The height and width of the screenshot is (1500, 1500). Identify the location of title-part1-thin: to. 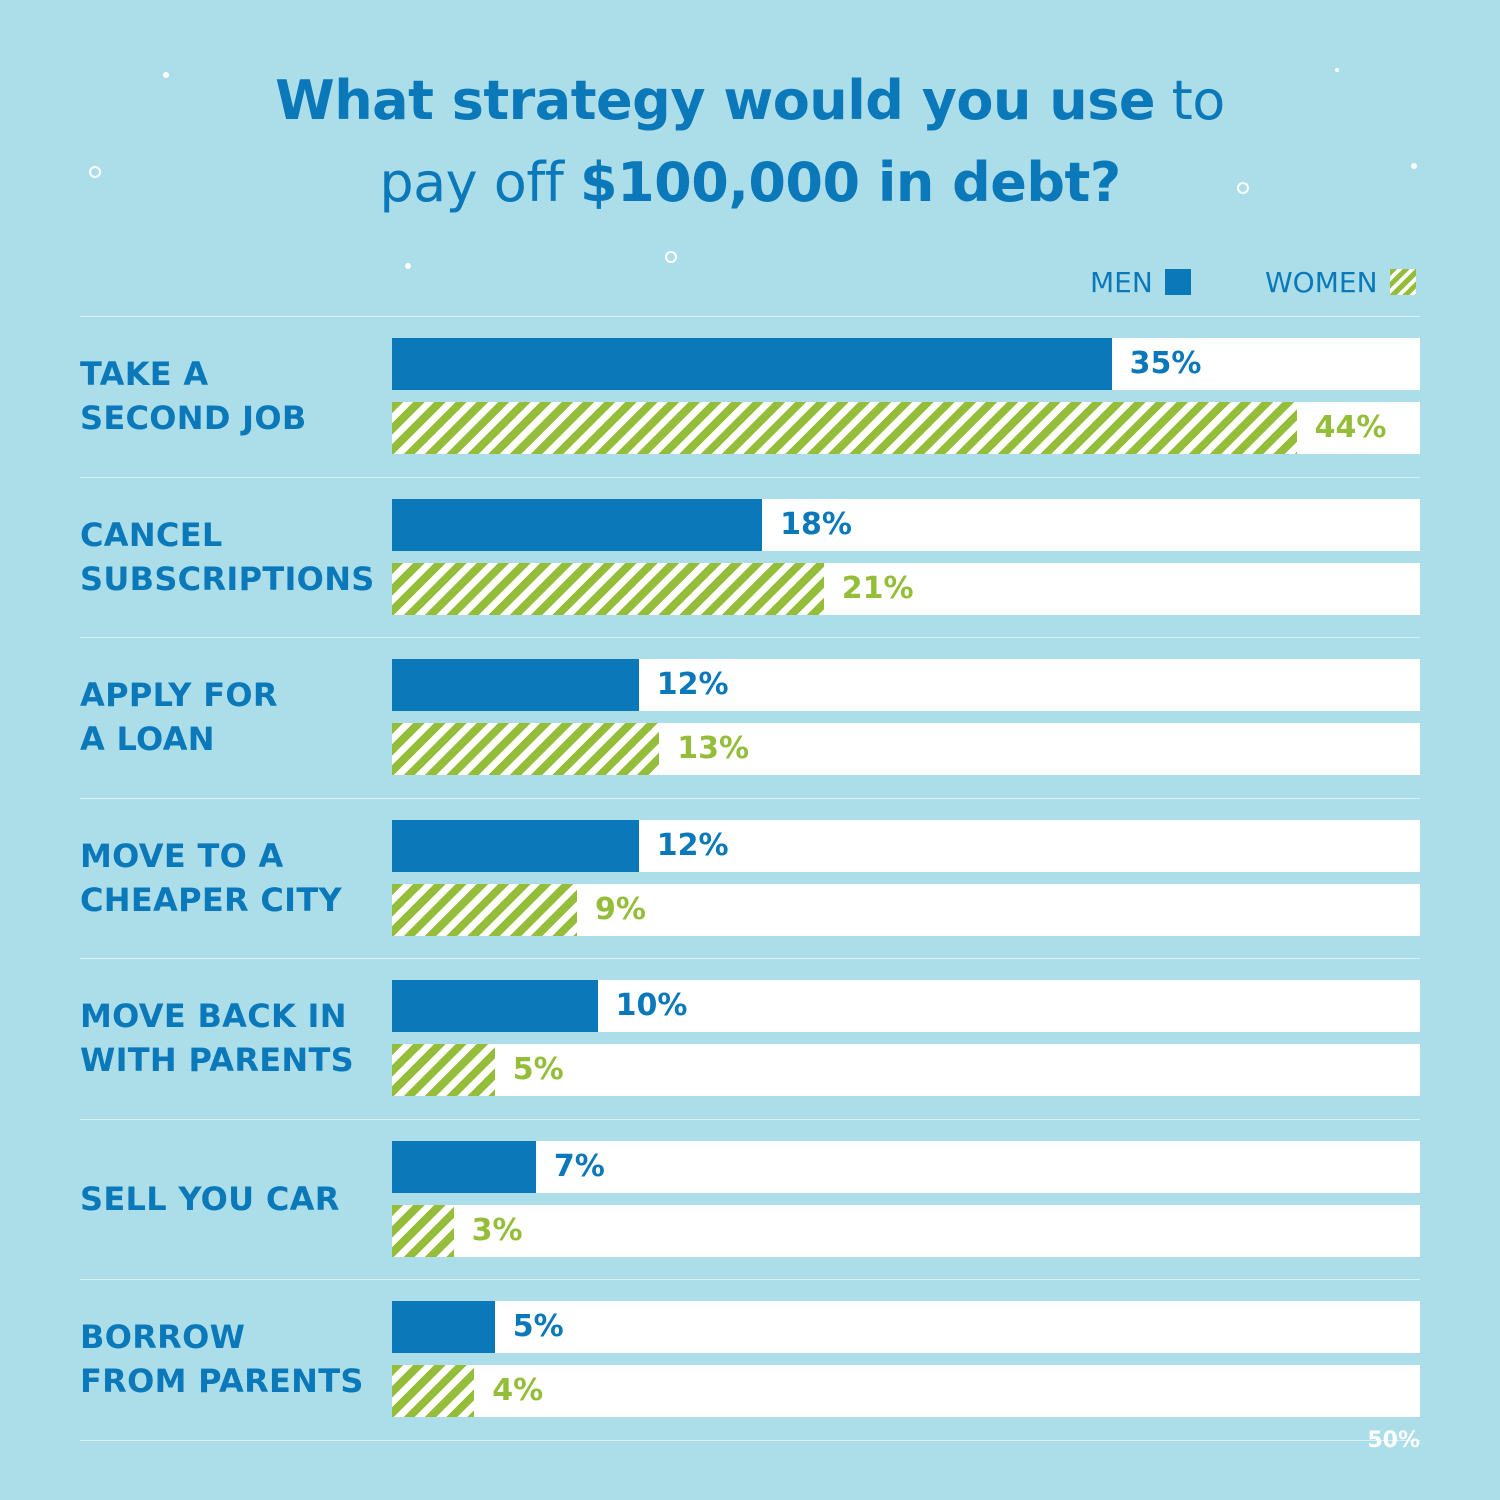
(1190, 100).